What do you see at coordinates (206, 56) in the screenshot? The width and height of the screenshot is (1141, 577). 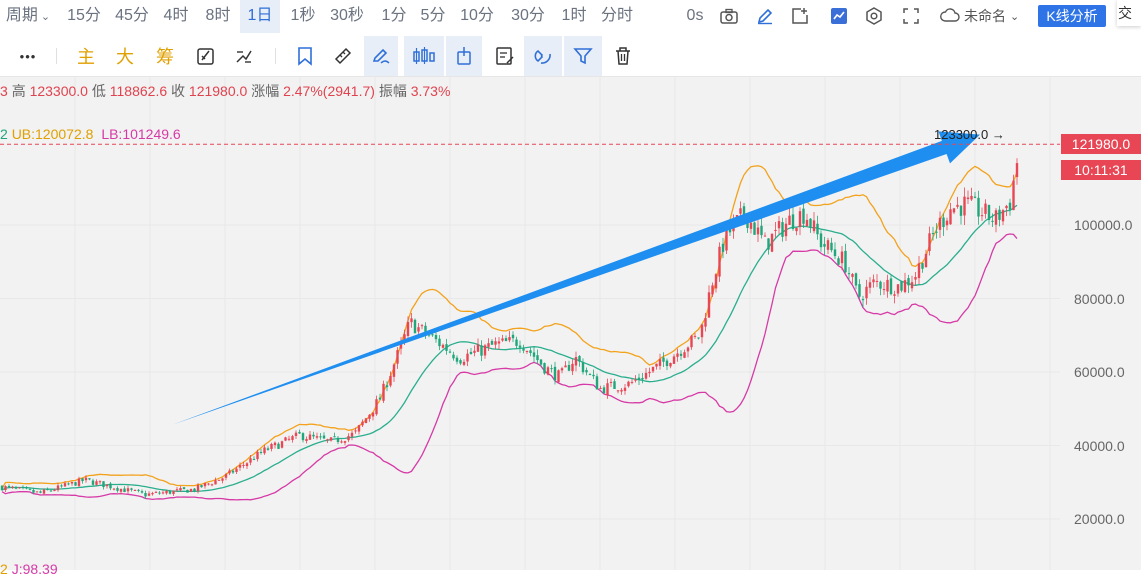 I see `edit-indicator-button` at bounding box center [206, 56].